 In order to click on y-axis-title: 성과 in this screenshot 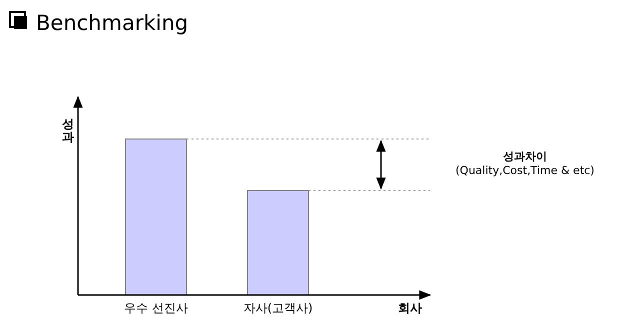, I will do `click(68, 130)`.